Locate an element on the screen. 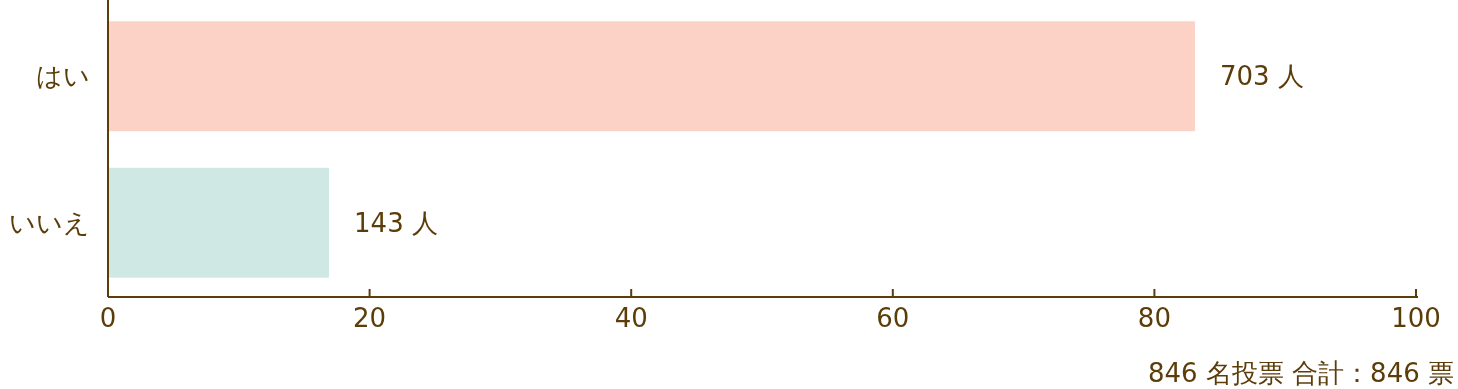 The image size is (1458, 389). x-tick-label: 60 is located at coordinates (893, 318).